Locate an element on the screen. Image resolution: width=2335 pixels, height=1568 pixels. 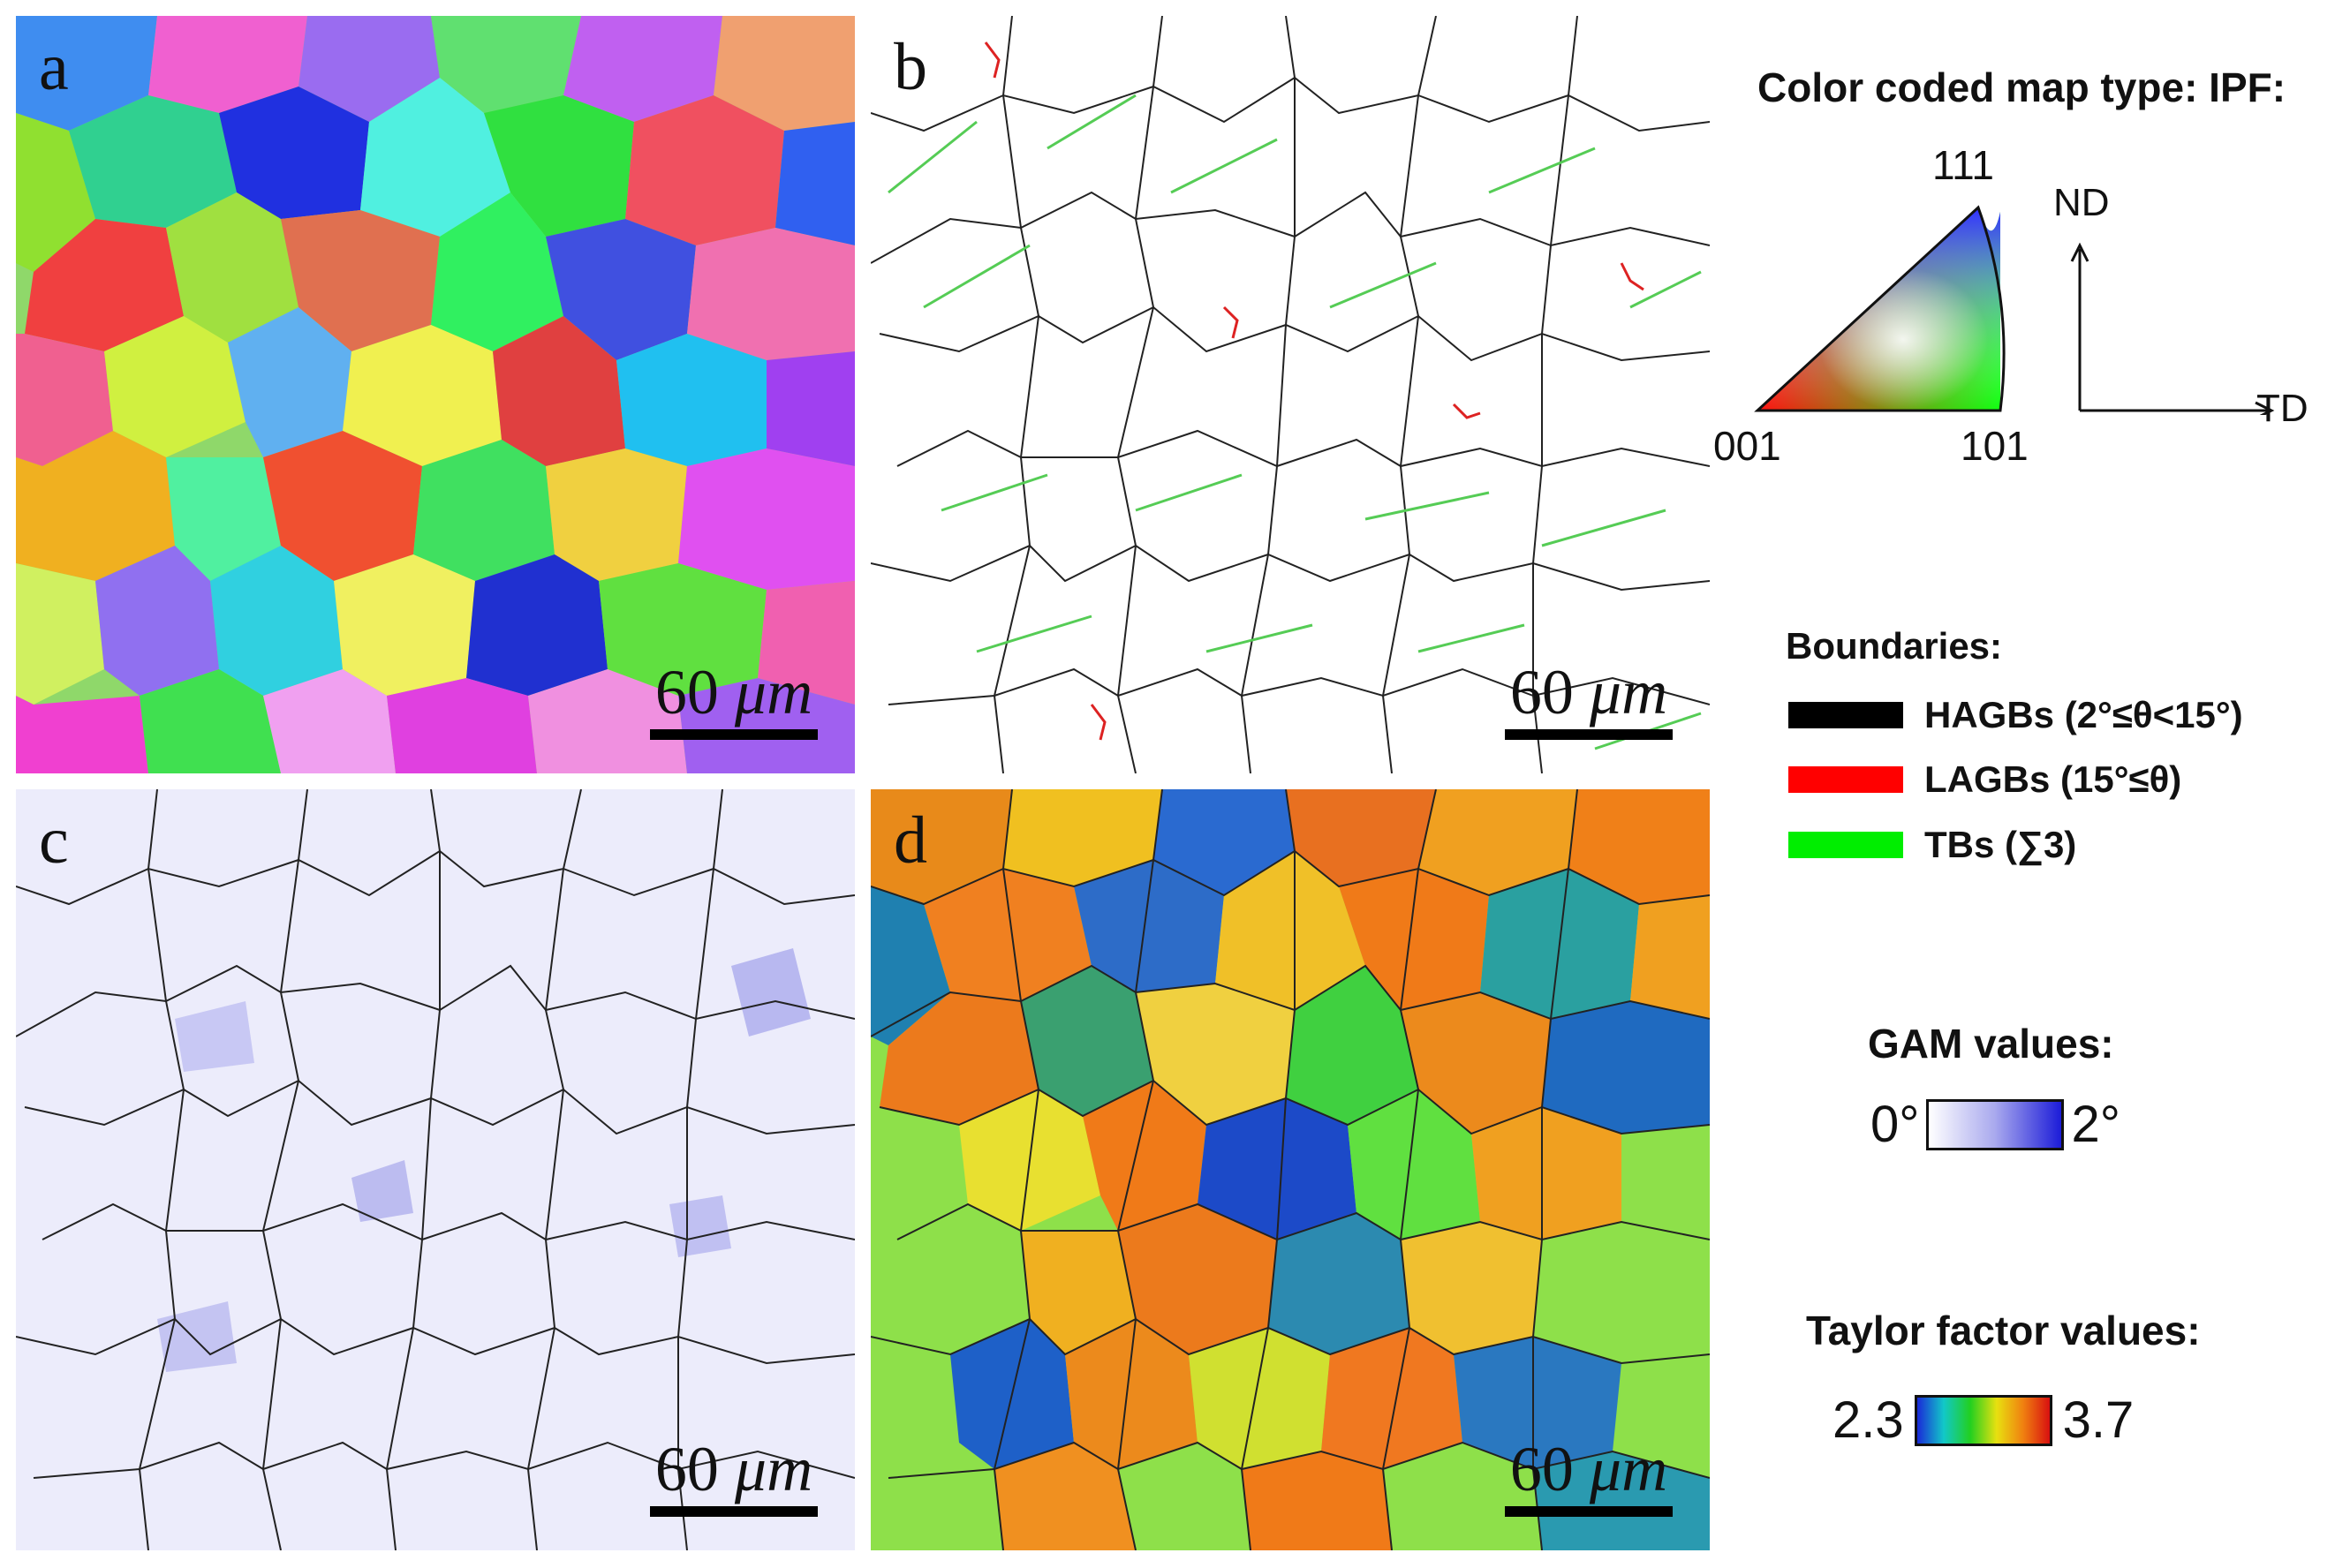
axis-label-nd: ND is located at coordinates (2081, 202).